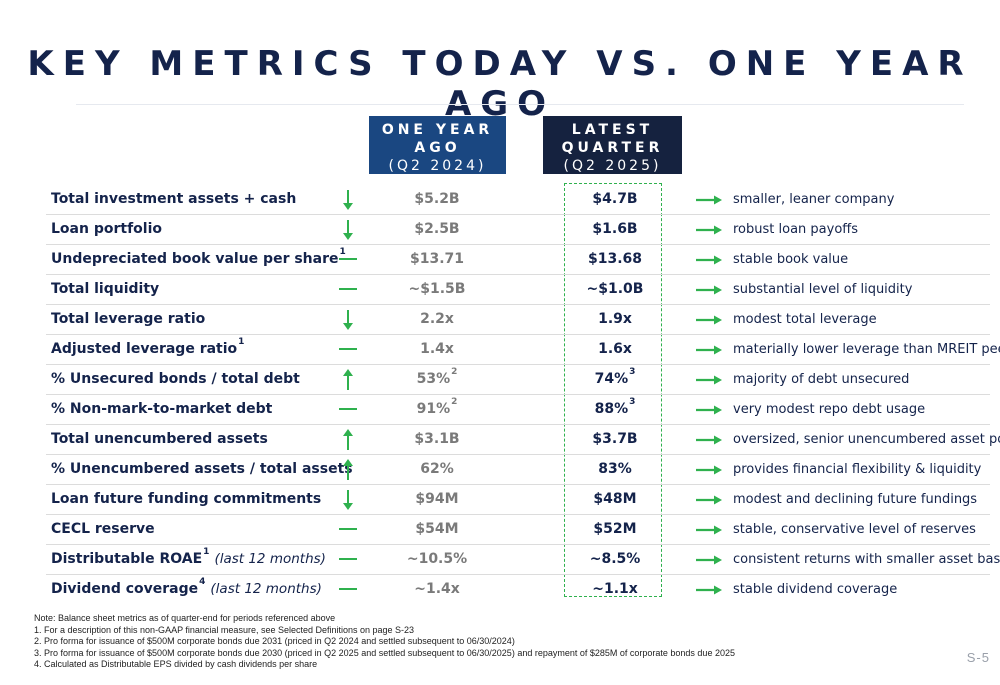 Image resolution: width=1000 pixels, height=685 pixels. Describe the element at coordinates (195, 259) in the screenshot. I see `metric-name: Undepreciated book value per share` at that location.